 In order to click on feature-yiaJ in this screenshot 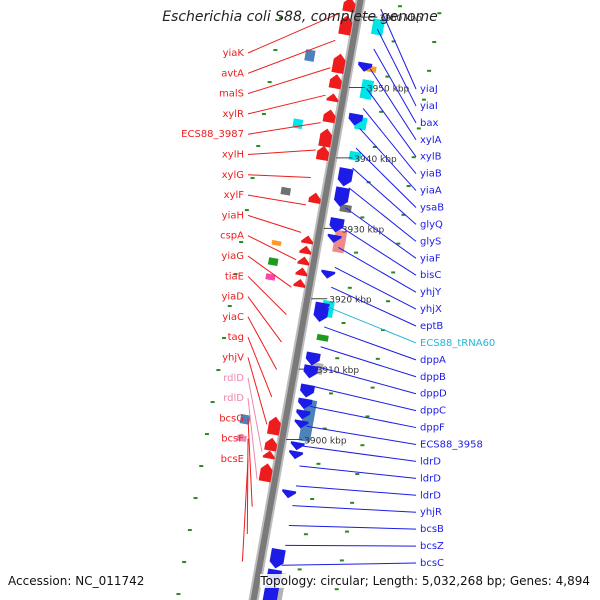, I will do `click(365, 66)`.